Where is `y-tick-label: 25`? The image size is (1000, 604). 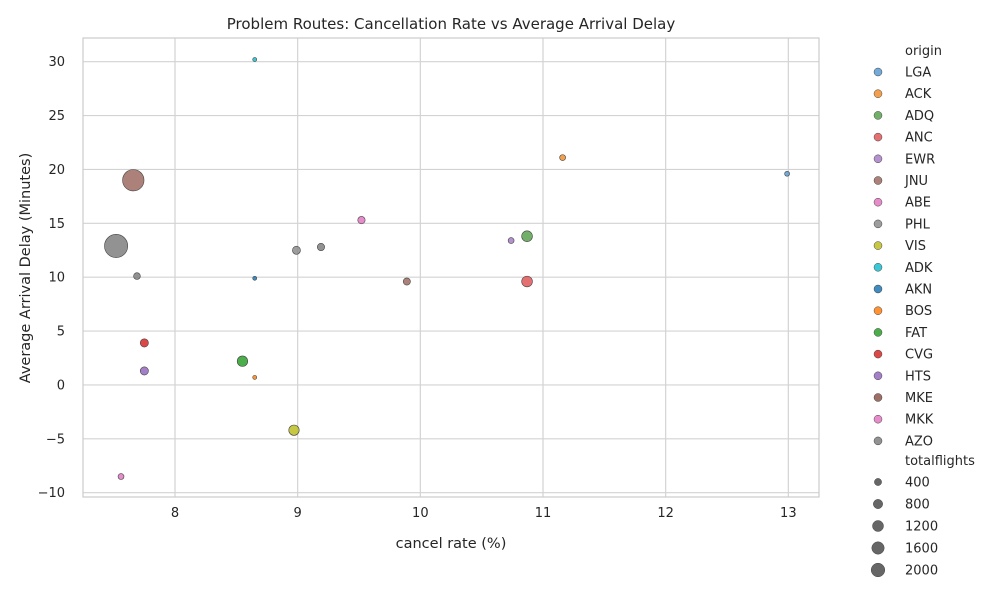 y-tick-label: 25 is located at coordinates (56, 116).